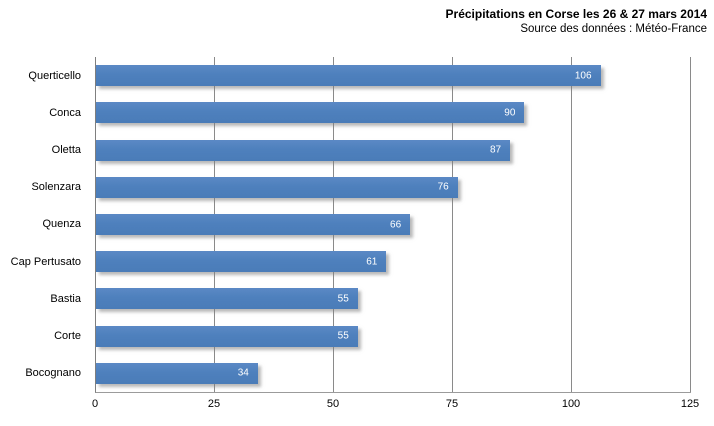 The image size is (714, 426). I want to click on chart-subtitle: Source des données : Météo-France, so click(613, 29).